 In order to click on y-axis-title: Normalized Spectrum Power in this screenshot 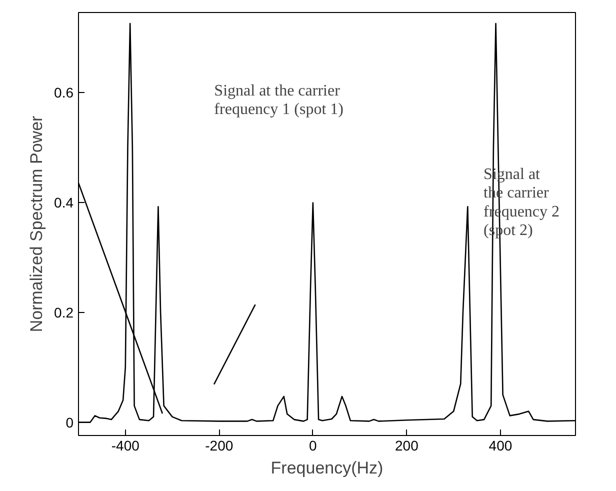, I will do `click(36, 223)`.